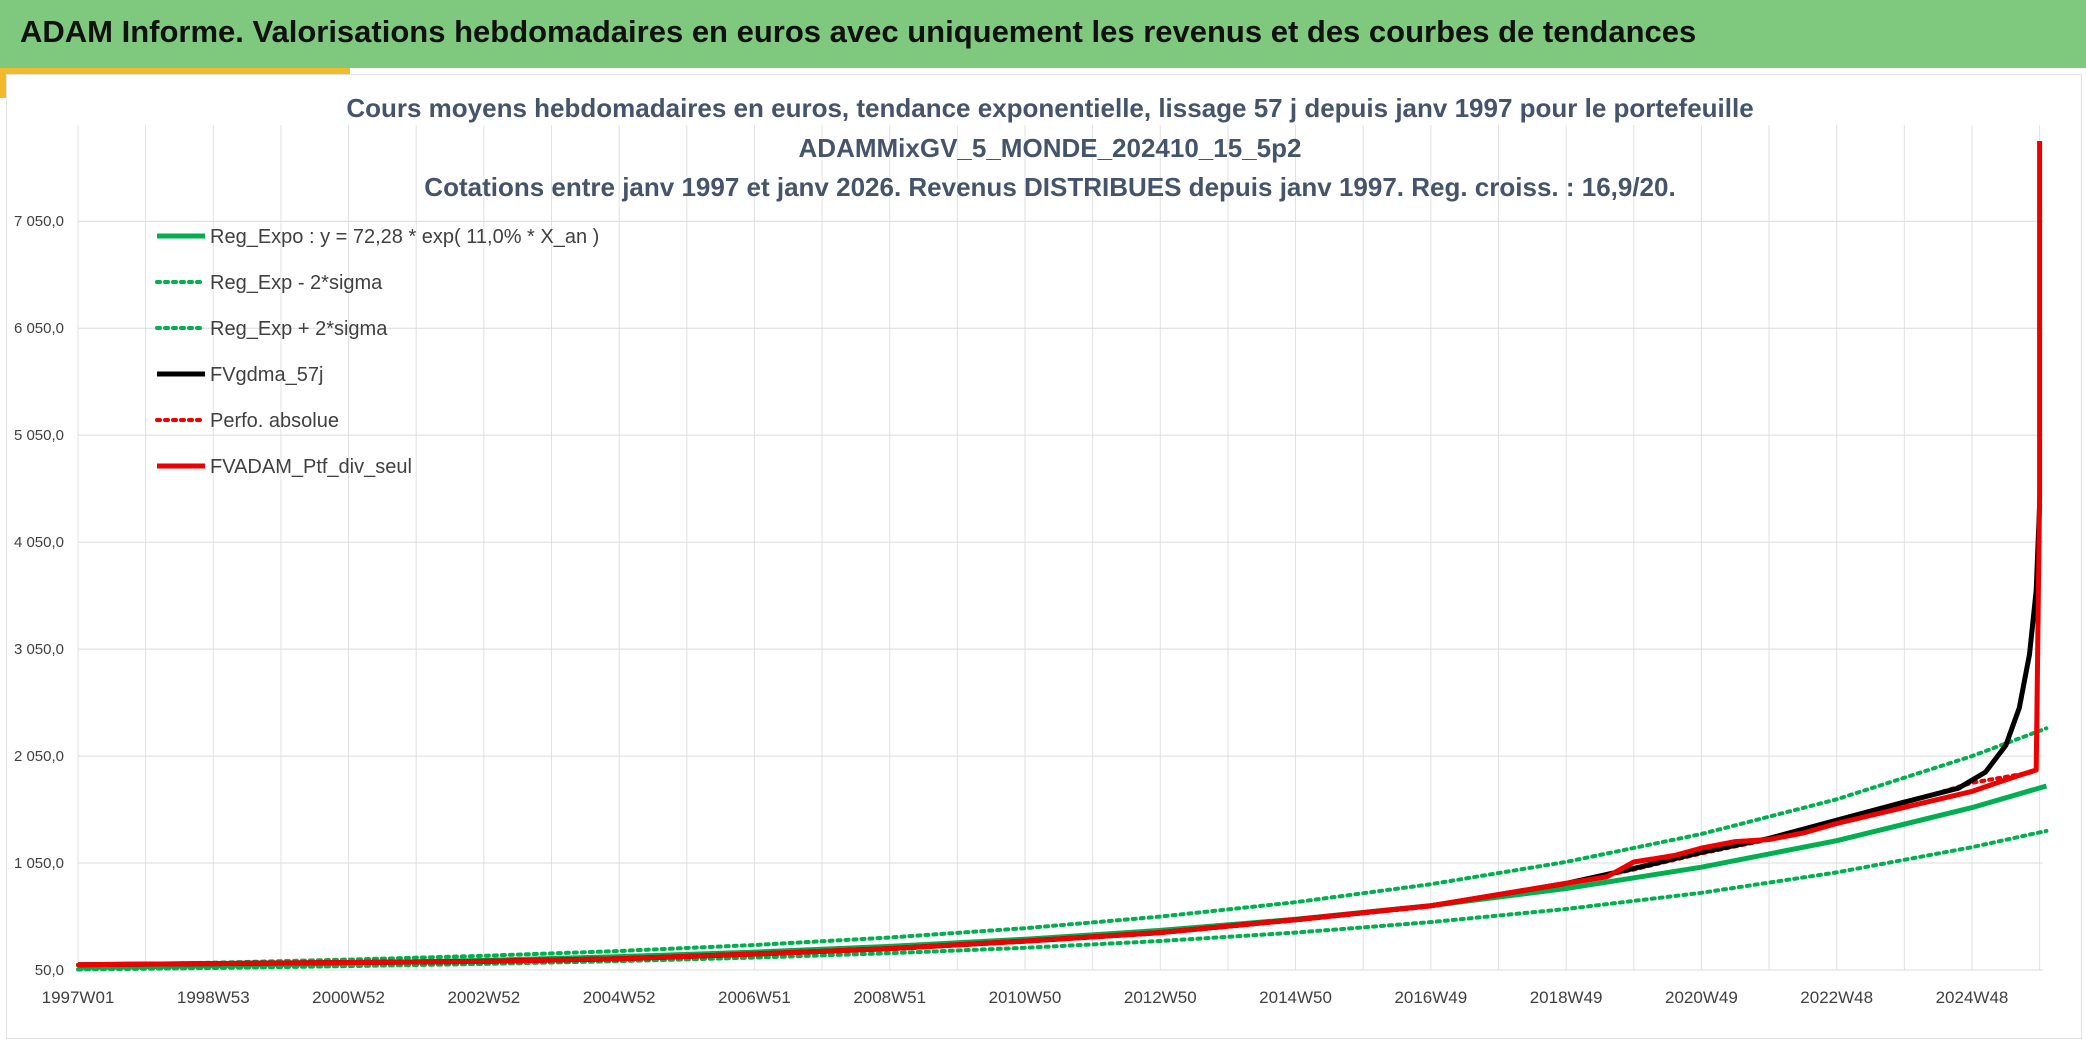 The image size is (2086, 1043). What do you see at coordinates (39, 756) in the screenshot?
I see `y-tick-label: 2 050,0` at bounding box center [39, 756].